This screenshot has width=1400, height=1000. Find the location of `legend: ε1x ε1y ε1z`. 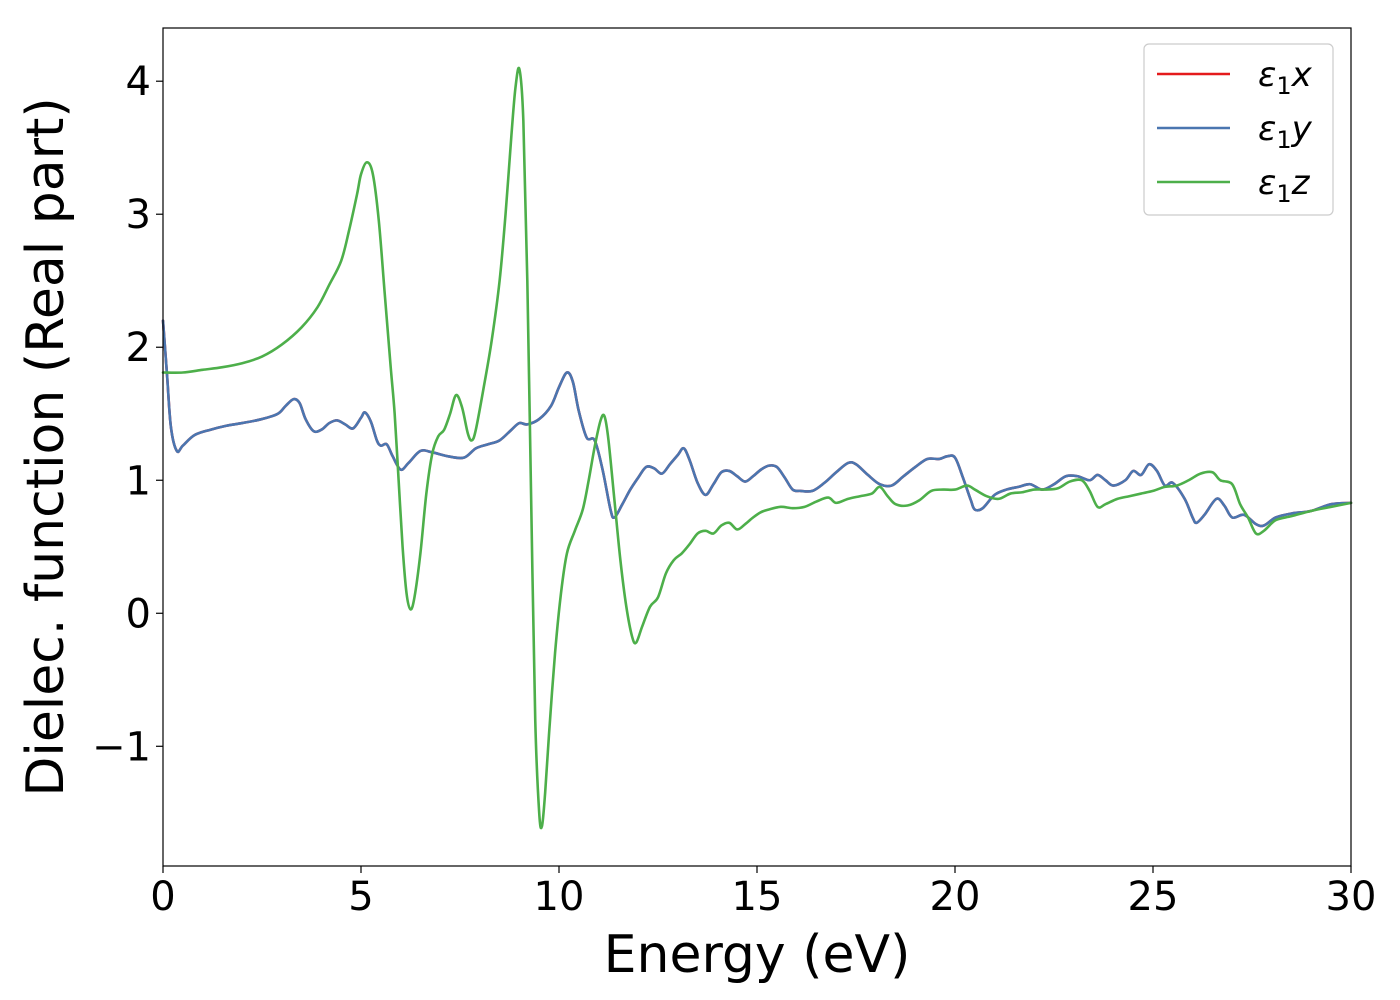

legend: ε1x ε1y ε1z is located at coordinates (1238, 129).